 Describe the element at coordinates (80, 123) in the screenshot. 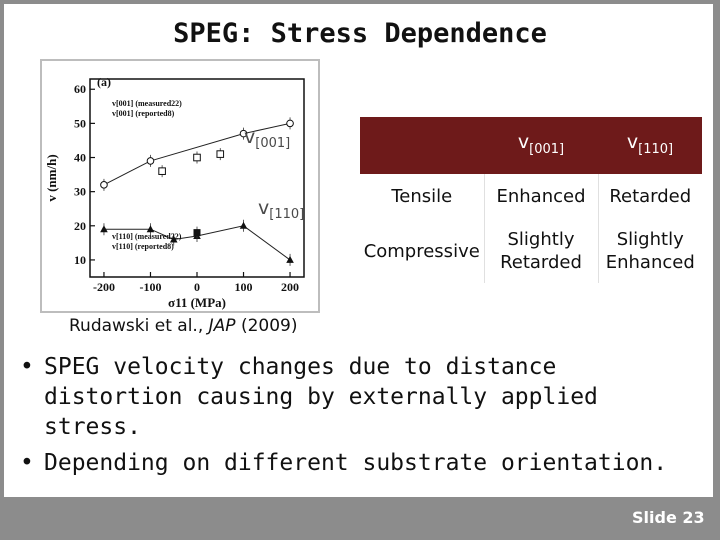

I see `y-tick-label: 50` at that location.